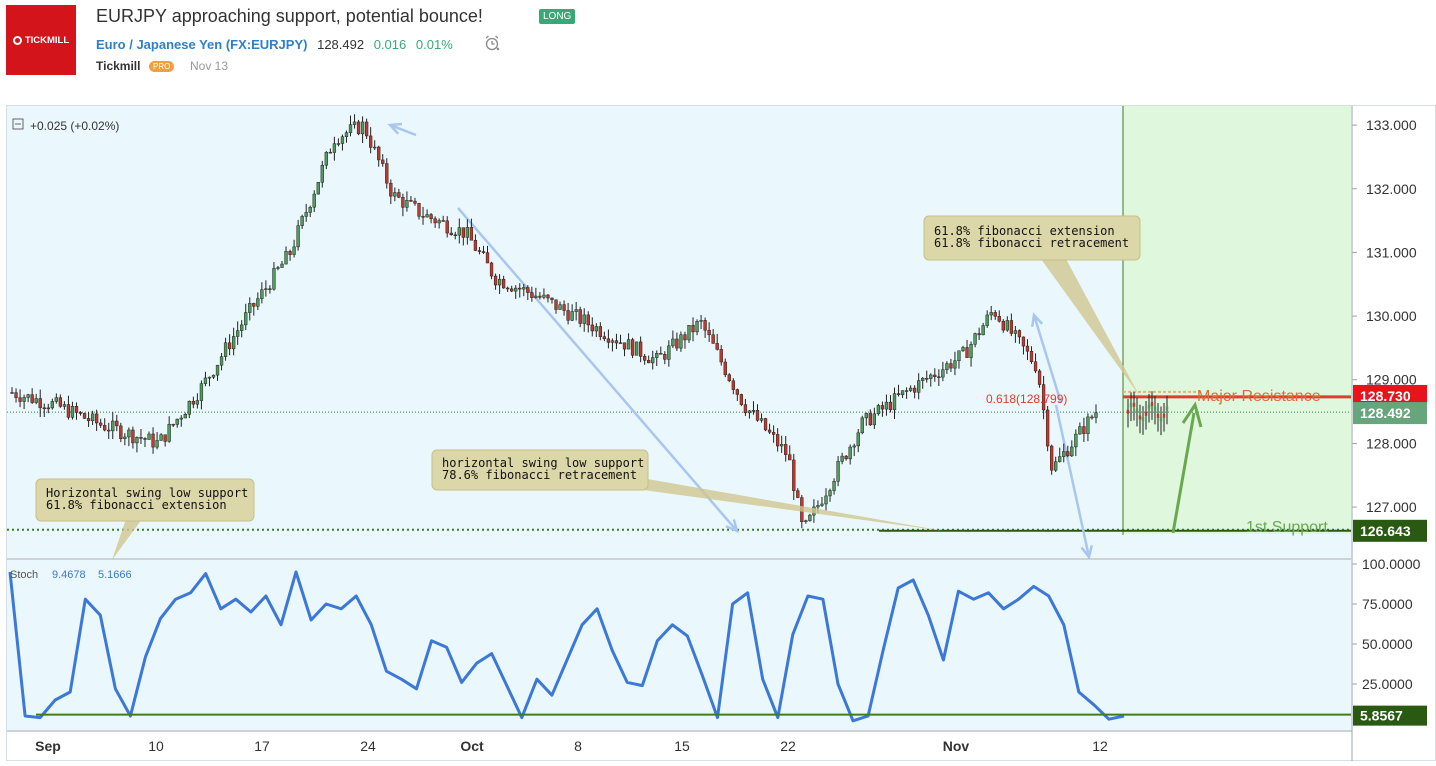  I want to click on stoch-legend-title: Stoch, so click(24, 575).